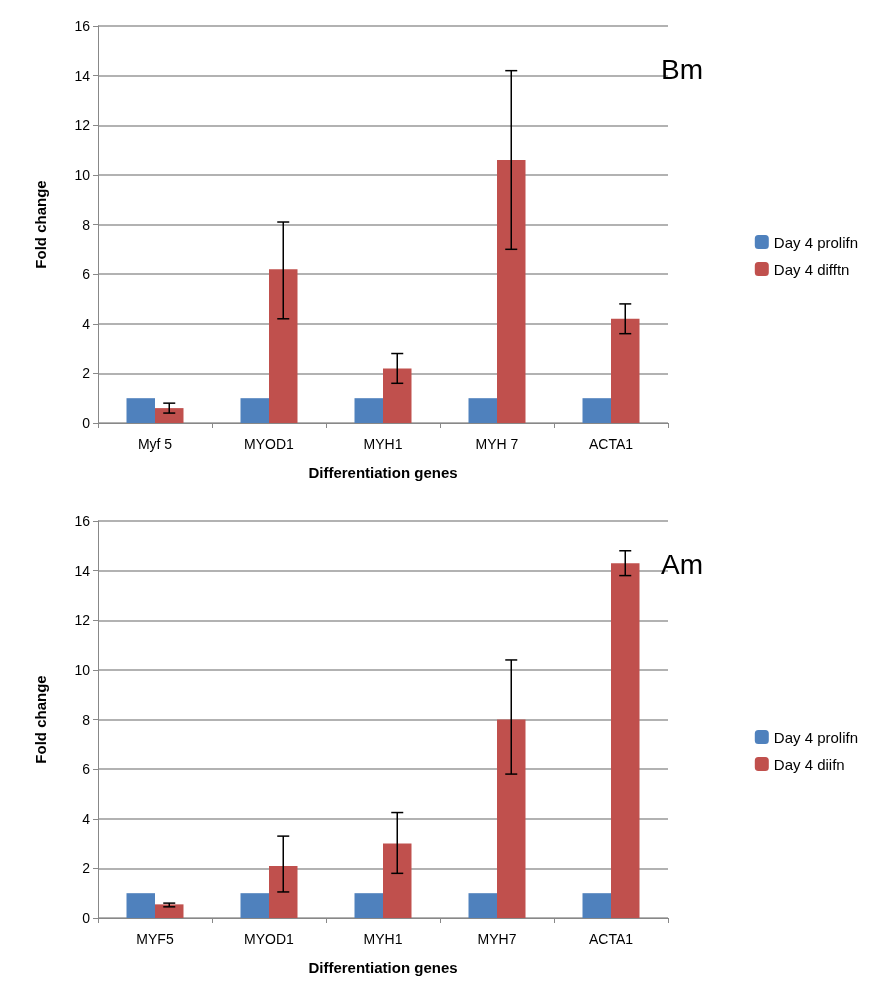 Image resolution: width=878 pixels, height=1008 pixels. I want to click on legend-label: Day 4 diifn, so click(809, 764).